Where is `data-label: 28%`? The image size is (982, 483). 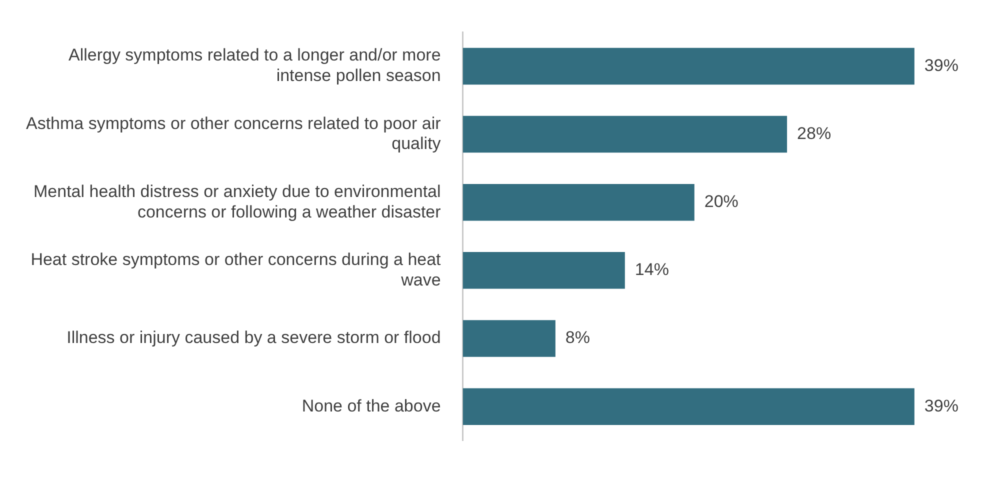 data-label: 28% is located at coordinates (814, 133).